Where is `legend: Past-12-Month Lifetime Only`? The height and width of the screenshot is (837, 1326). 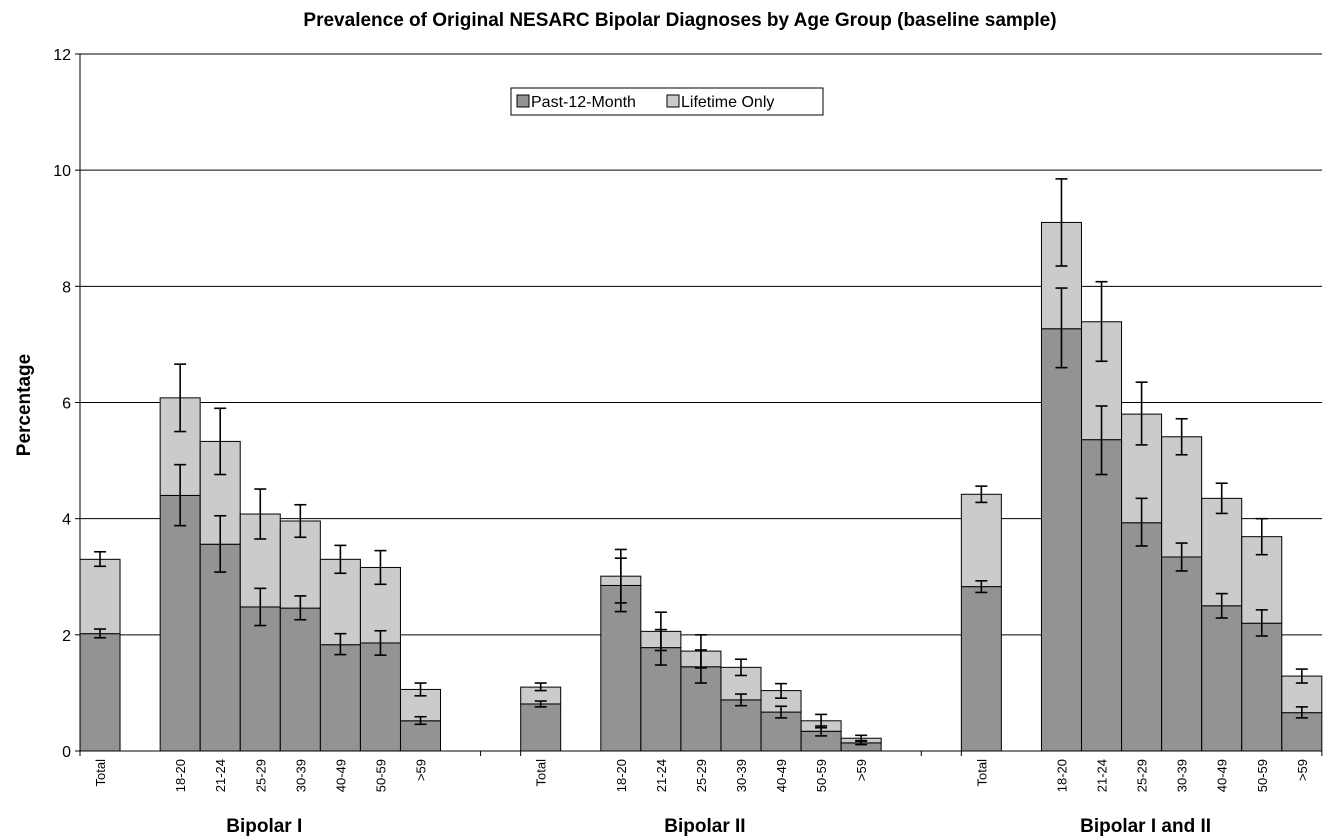 legend: Past-12-Month Lifetime Only is located at coordinates (667, 101).